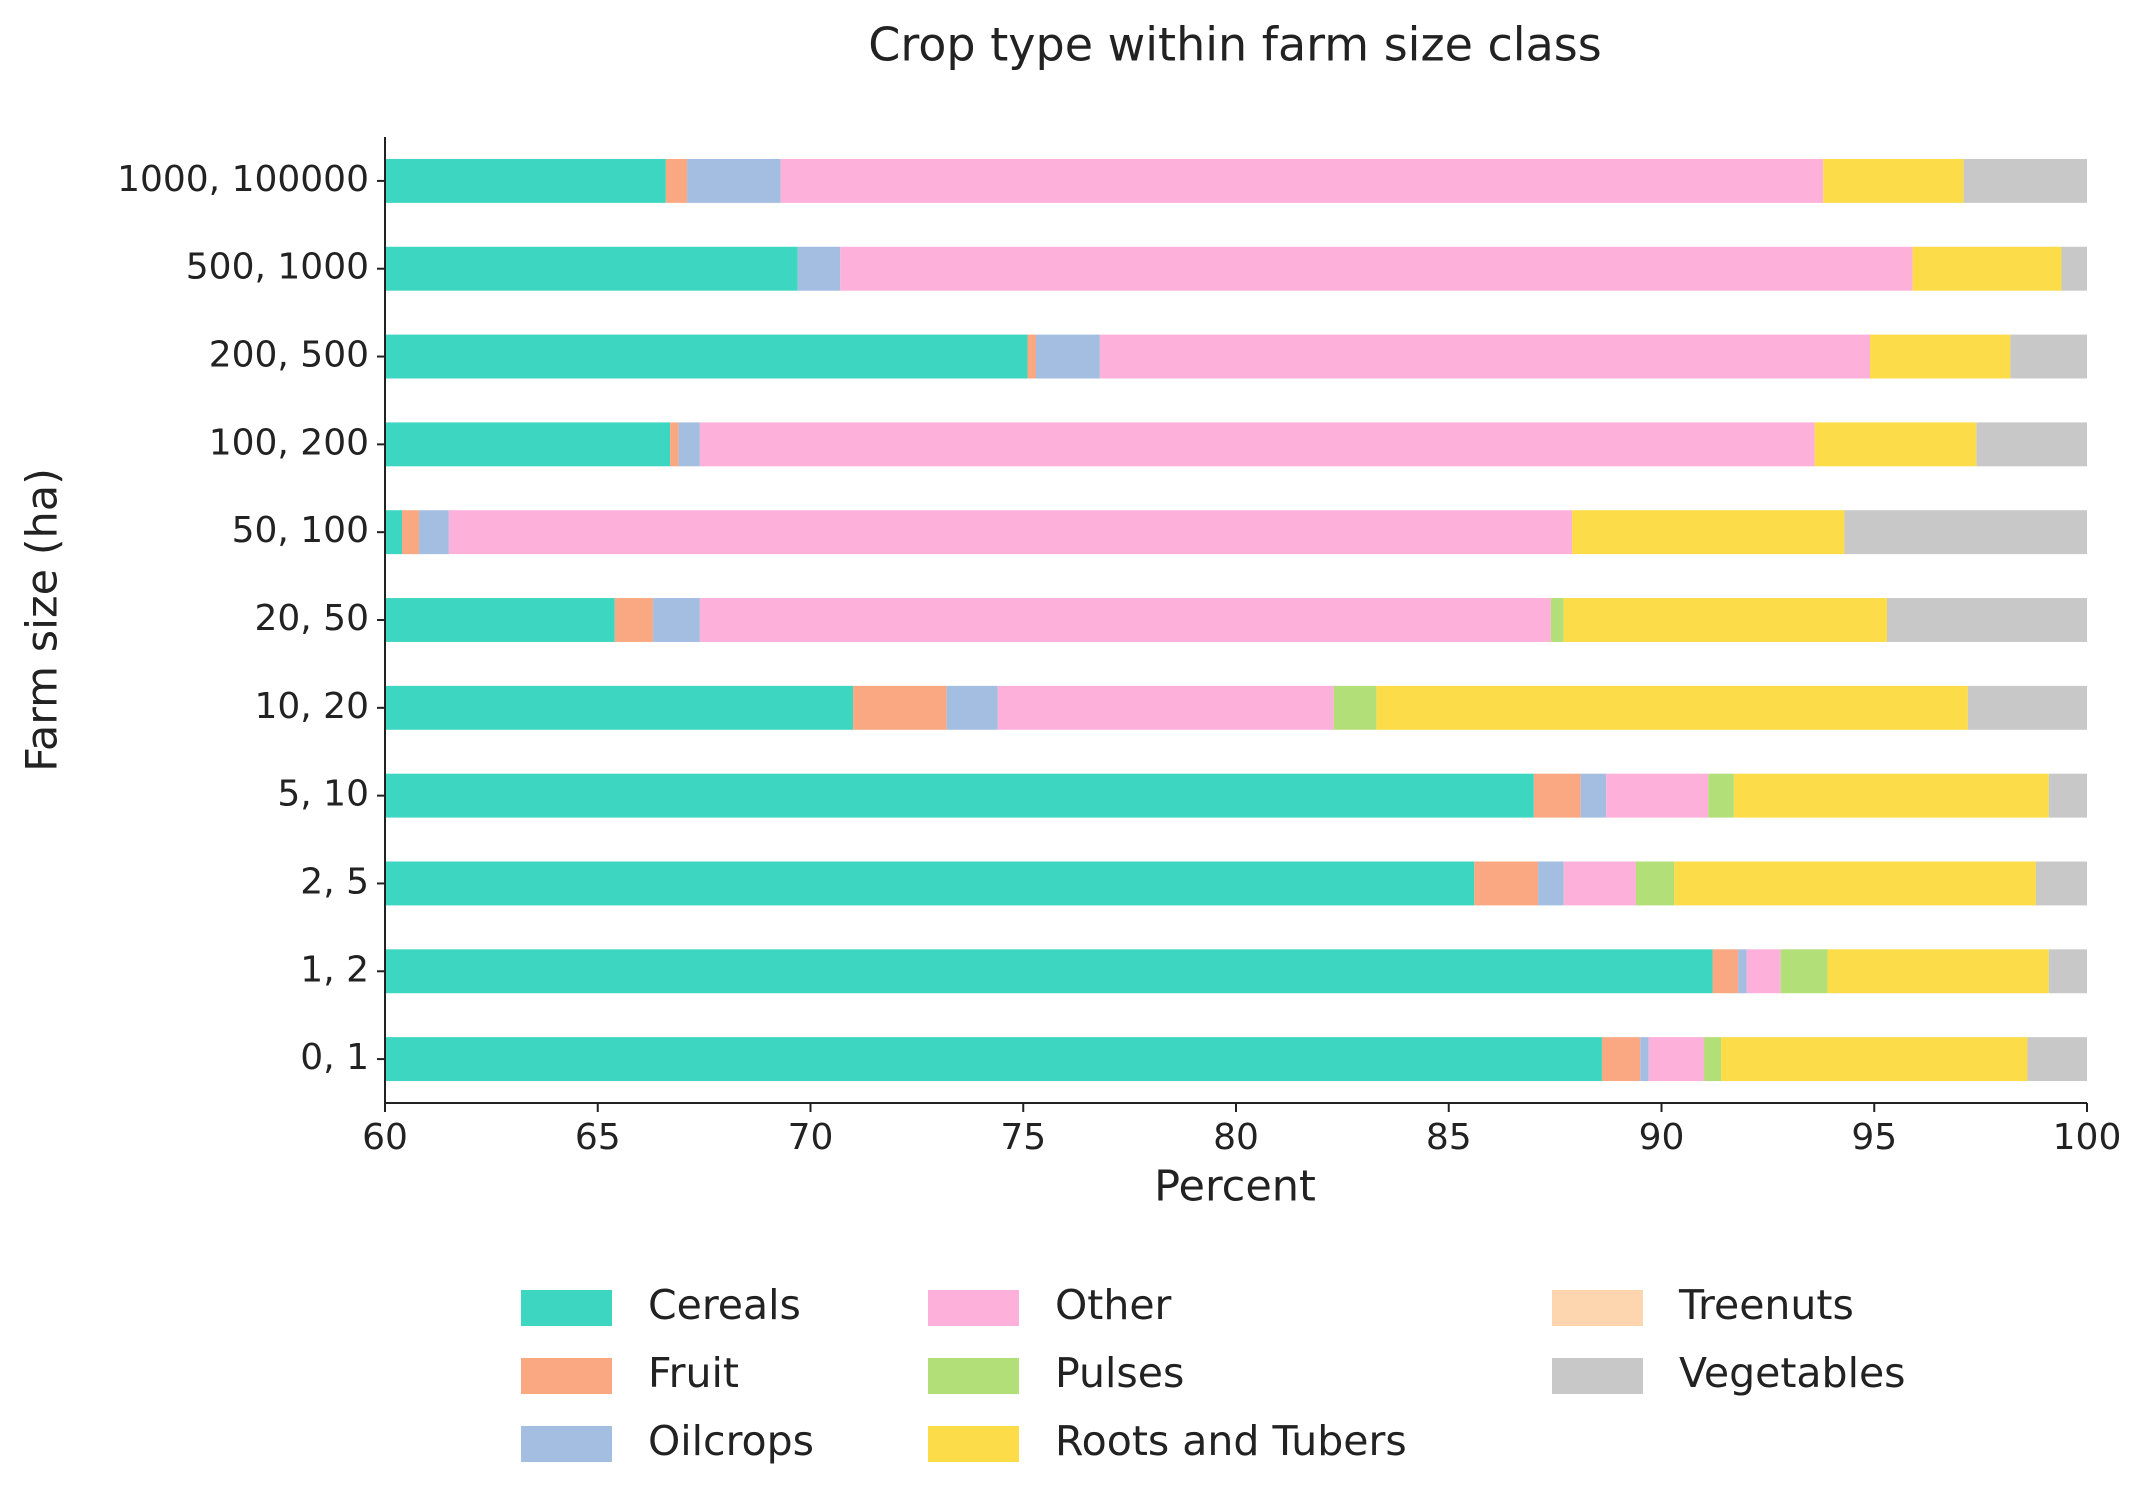  What do you see at coordinates (1119, 1373) in the screenshot?
I see `legend-label: Pulses` at bounding box center [1119, 1373].